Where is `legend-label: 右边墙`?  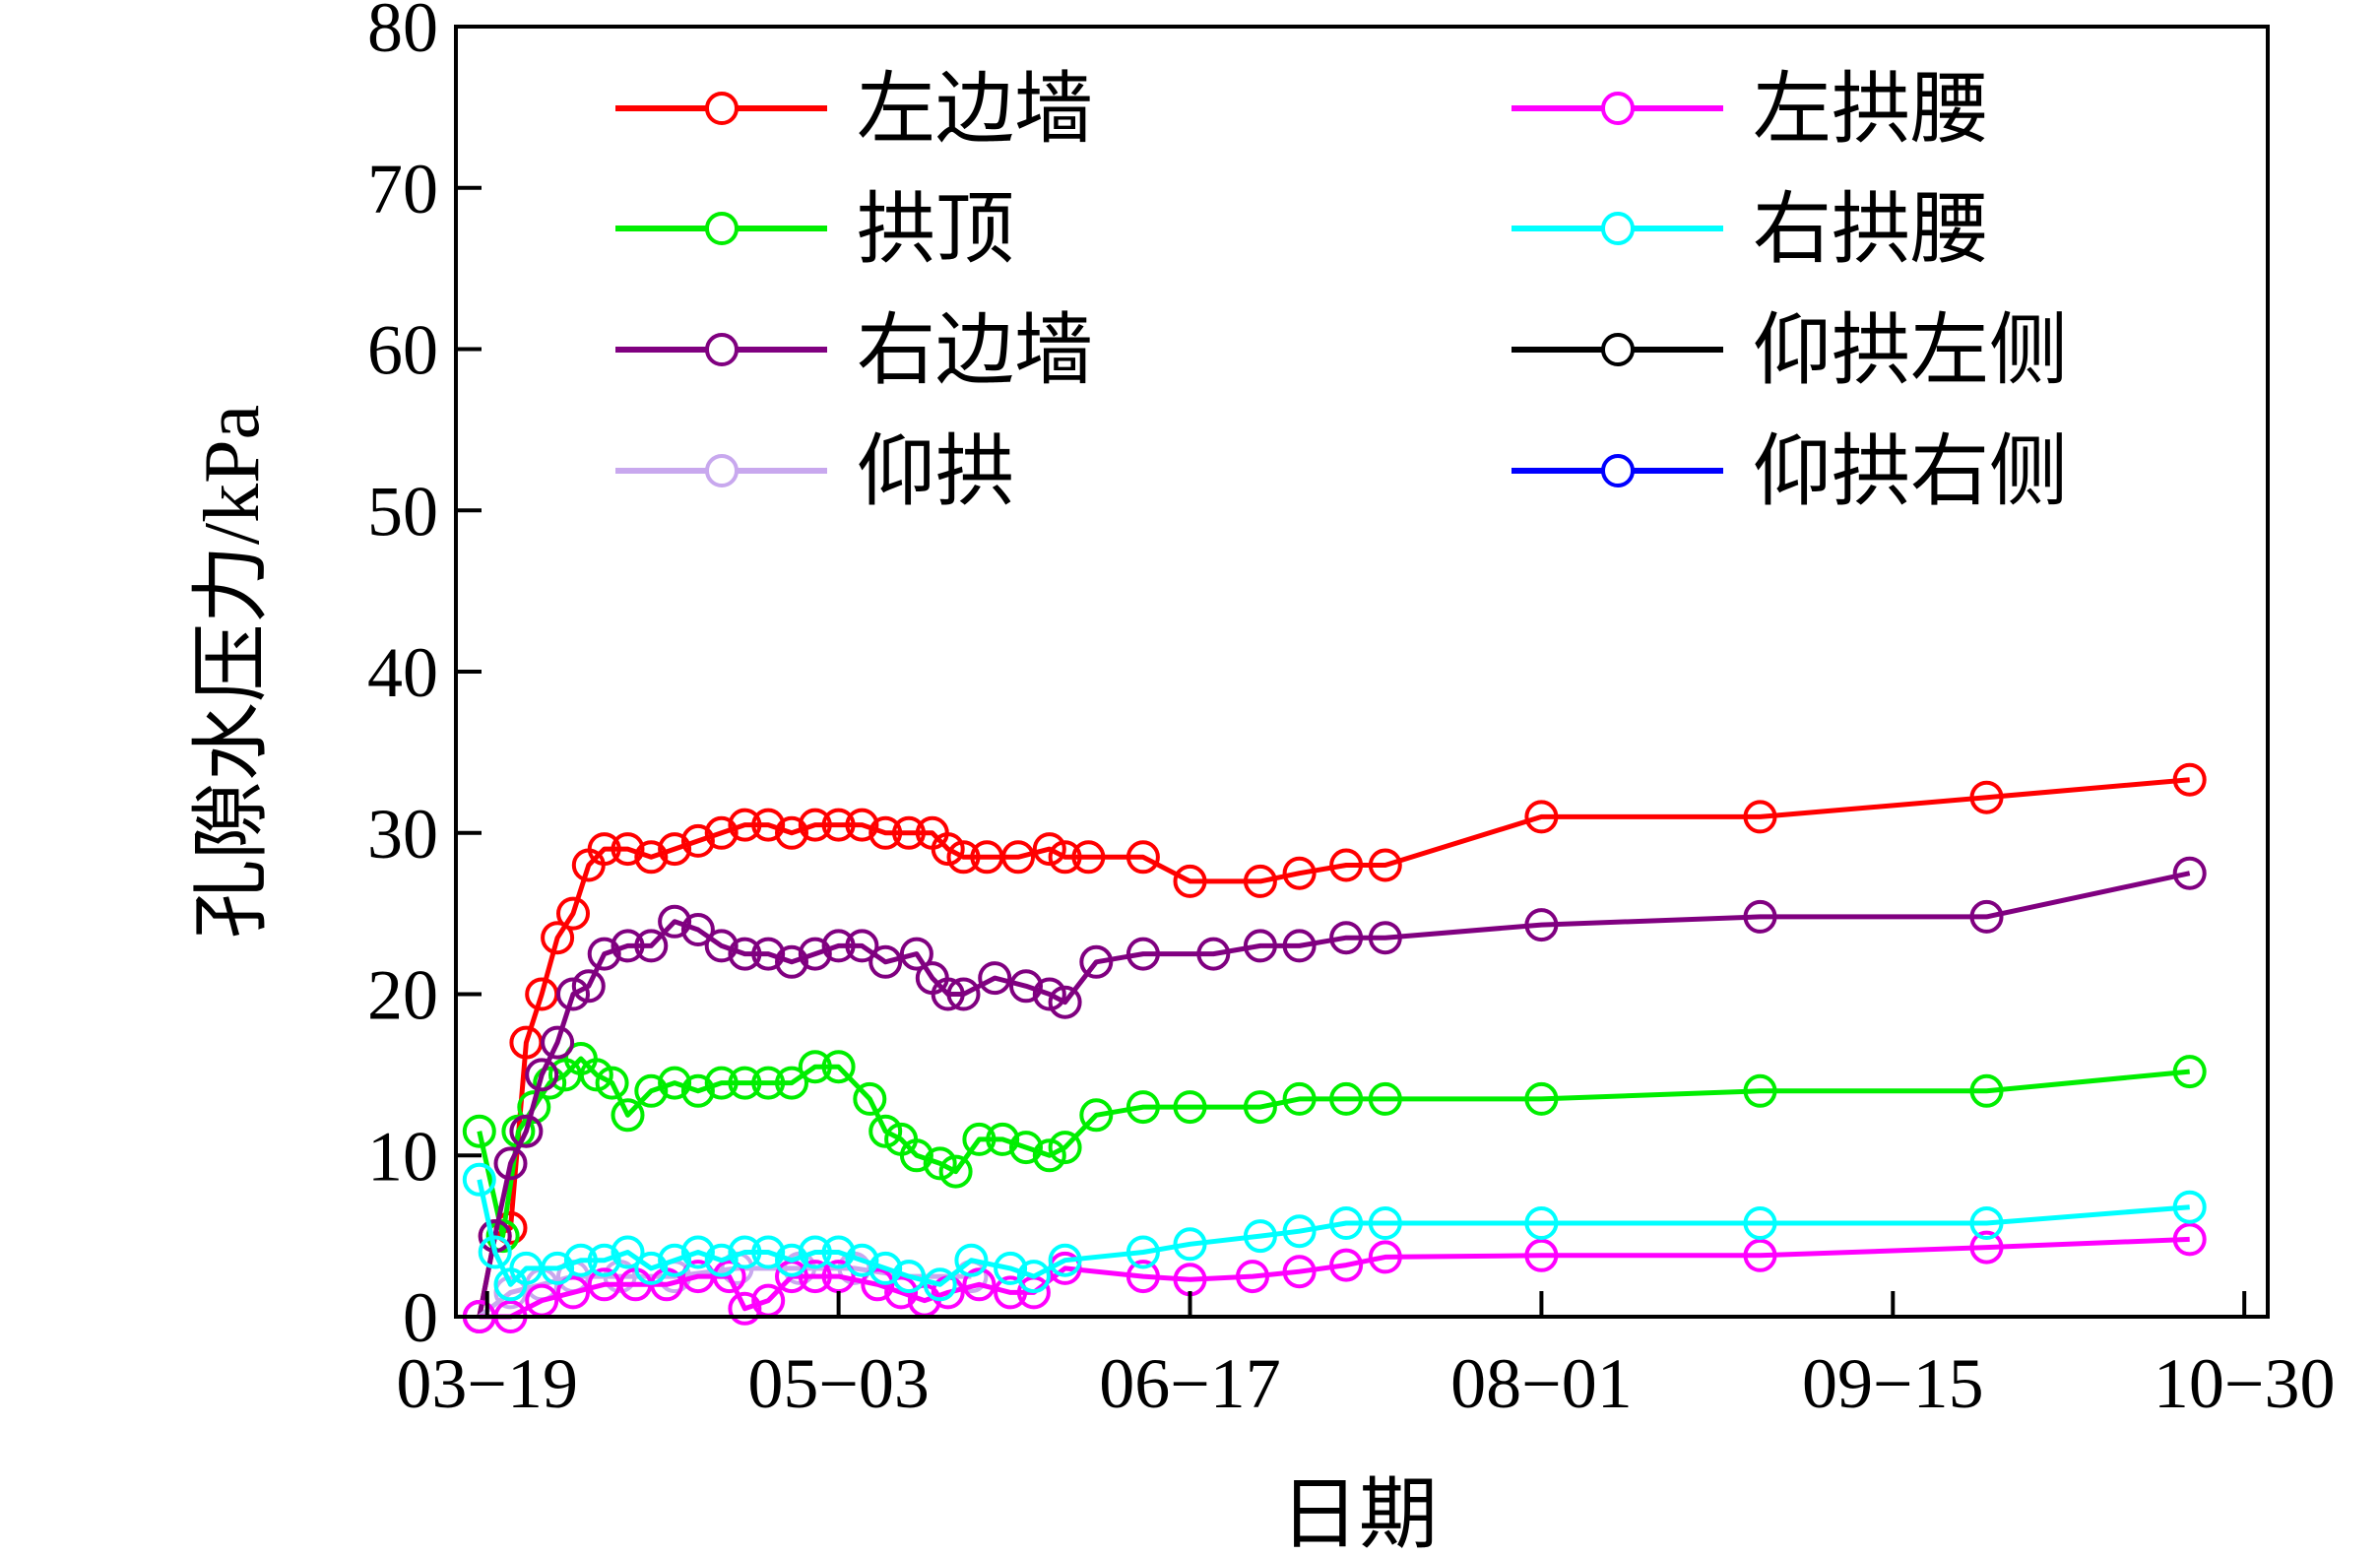 legend-label: 右边墙 is located at coordinates (975, 351).